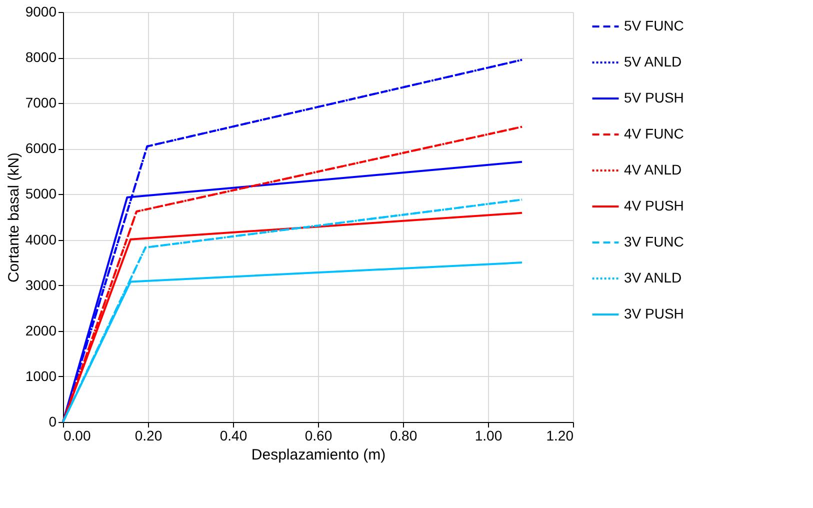 The height and width of the screenshot is (508, 813). What do you see at coordinates (41, 57) in the screenshot?
I see `y-tick-label: 8000` at bounding box center [41, 57].